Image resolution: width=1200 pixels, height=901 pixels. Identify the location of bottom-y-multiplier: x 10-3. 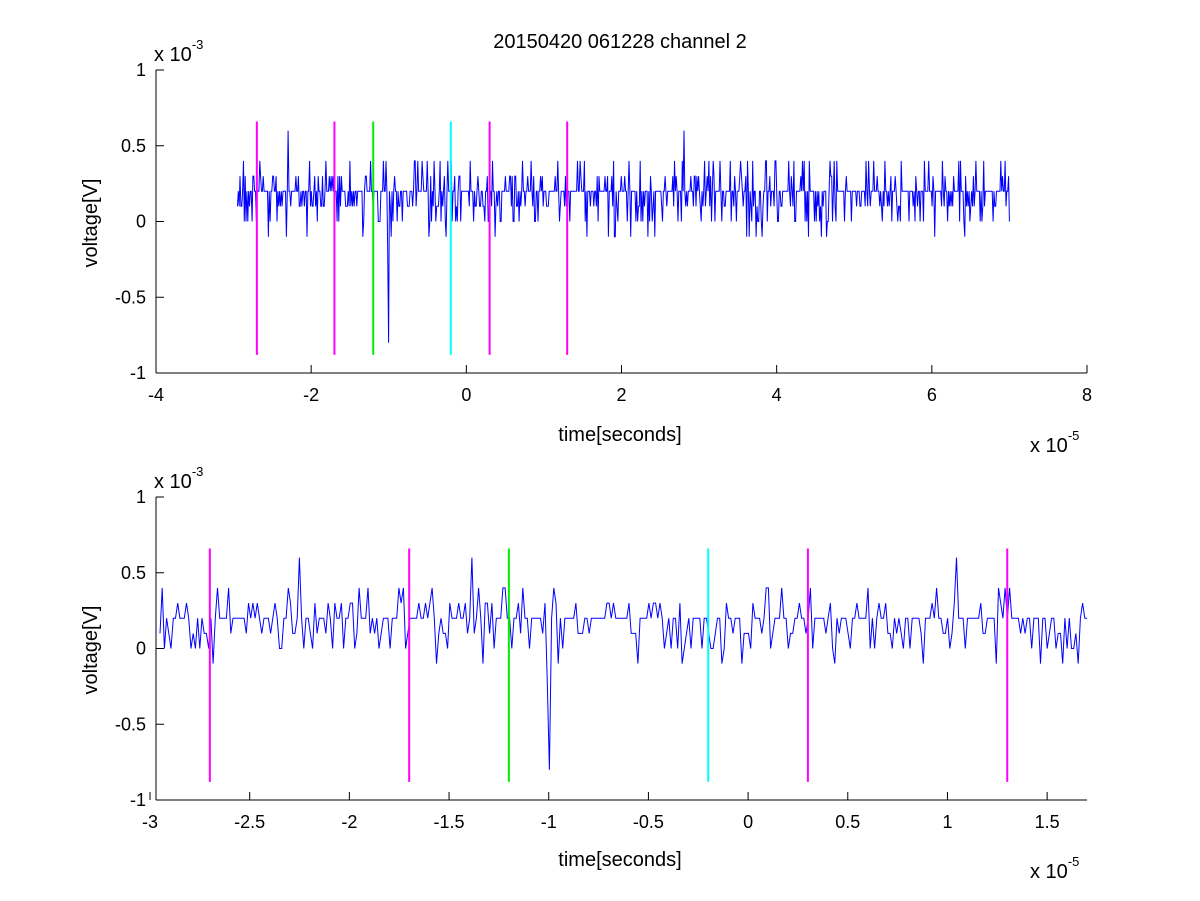
(178, 478).